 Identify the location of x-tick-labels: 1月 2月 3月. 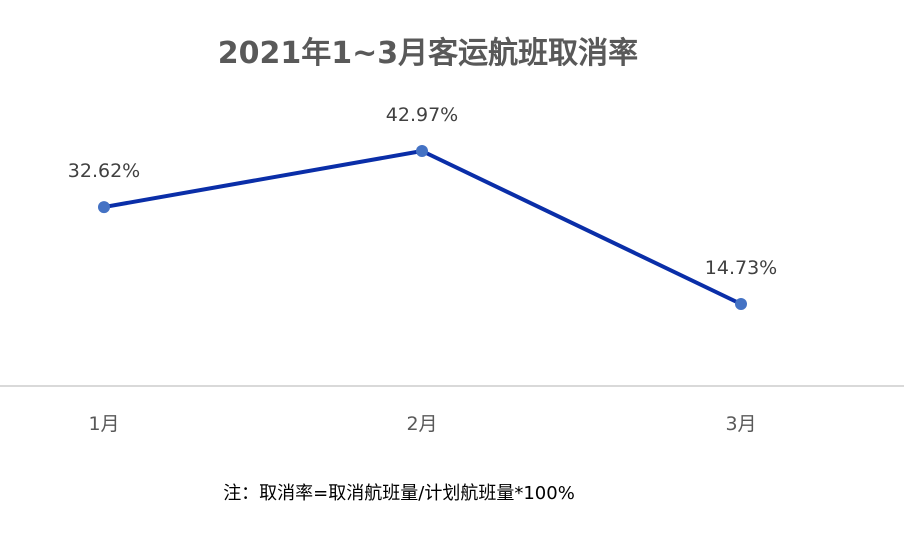
(422, 424).